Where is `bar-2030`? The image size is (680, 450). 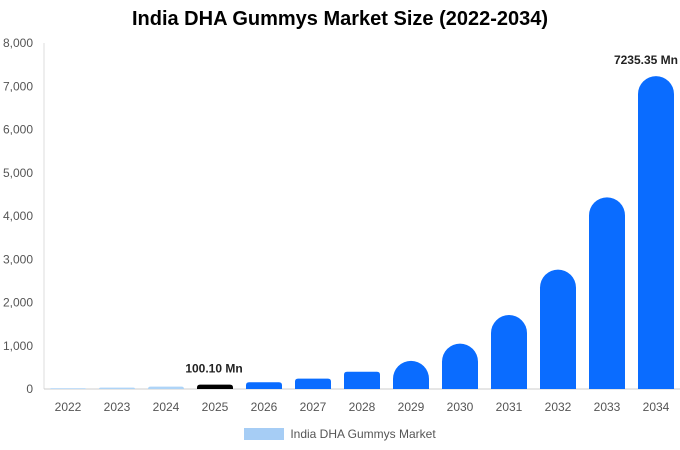 bar-2030 is located at coordinates (460, 366).